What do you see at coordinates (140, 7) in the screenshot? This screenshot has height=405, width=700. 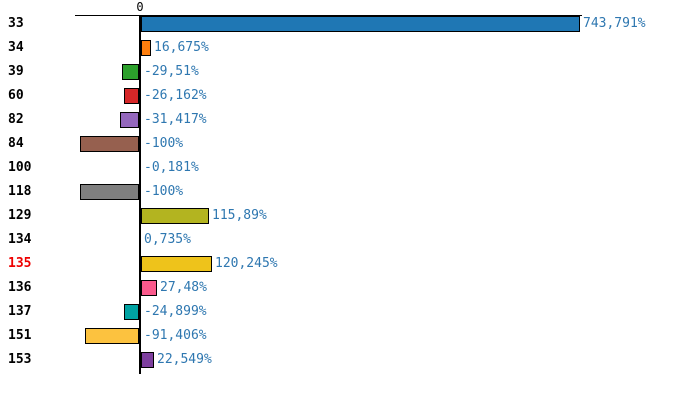 I see `zero-tick-label: 0` at bounding box center [140, 7].